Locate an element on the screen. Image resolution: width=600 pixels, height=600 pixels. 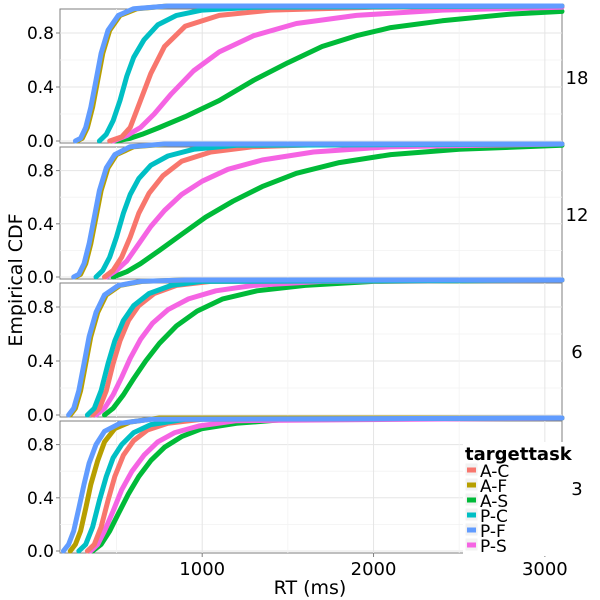
y-axis-panel-12: 0.0 0.4 0.8 is located at coordinates (43, 225).